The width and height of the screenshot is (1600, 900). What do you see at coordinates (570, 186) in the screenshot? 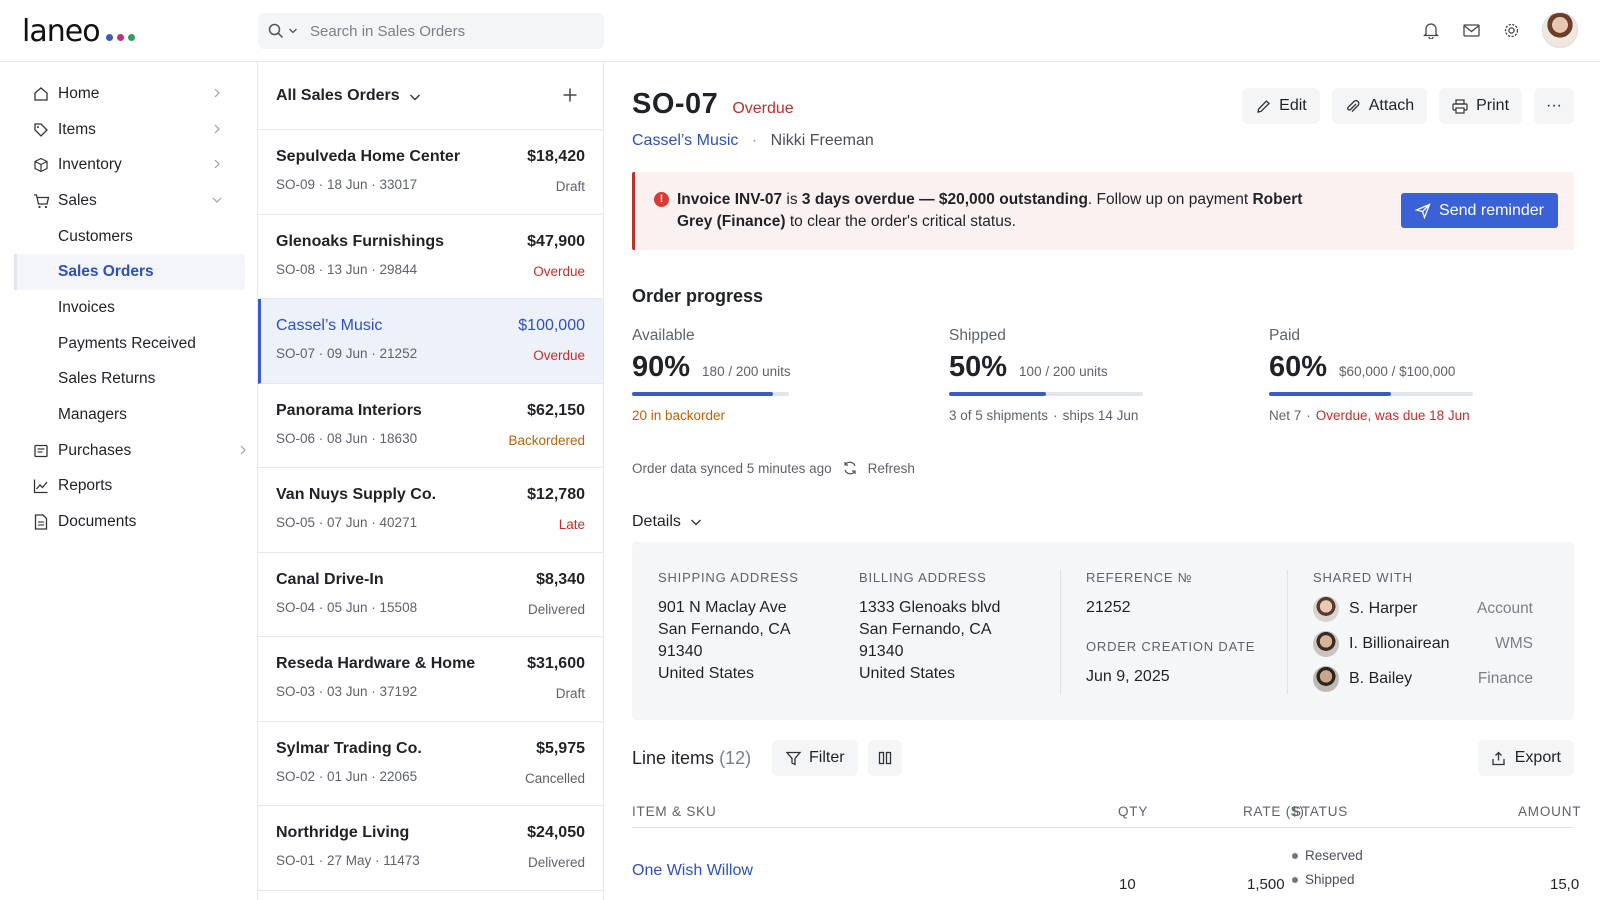
I see `order-status: Draft` at bounding box center [570, 186].